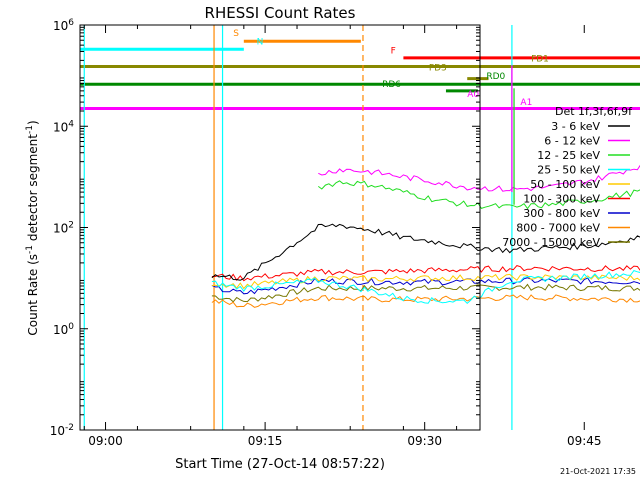 The height and width of the screenshot is (480, 640). What do you see at coordinates (30, 129) in the screenshot?
I see `y-axis-label-sup2: -1` at bounding box center [30, 129].